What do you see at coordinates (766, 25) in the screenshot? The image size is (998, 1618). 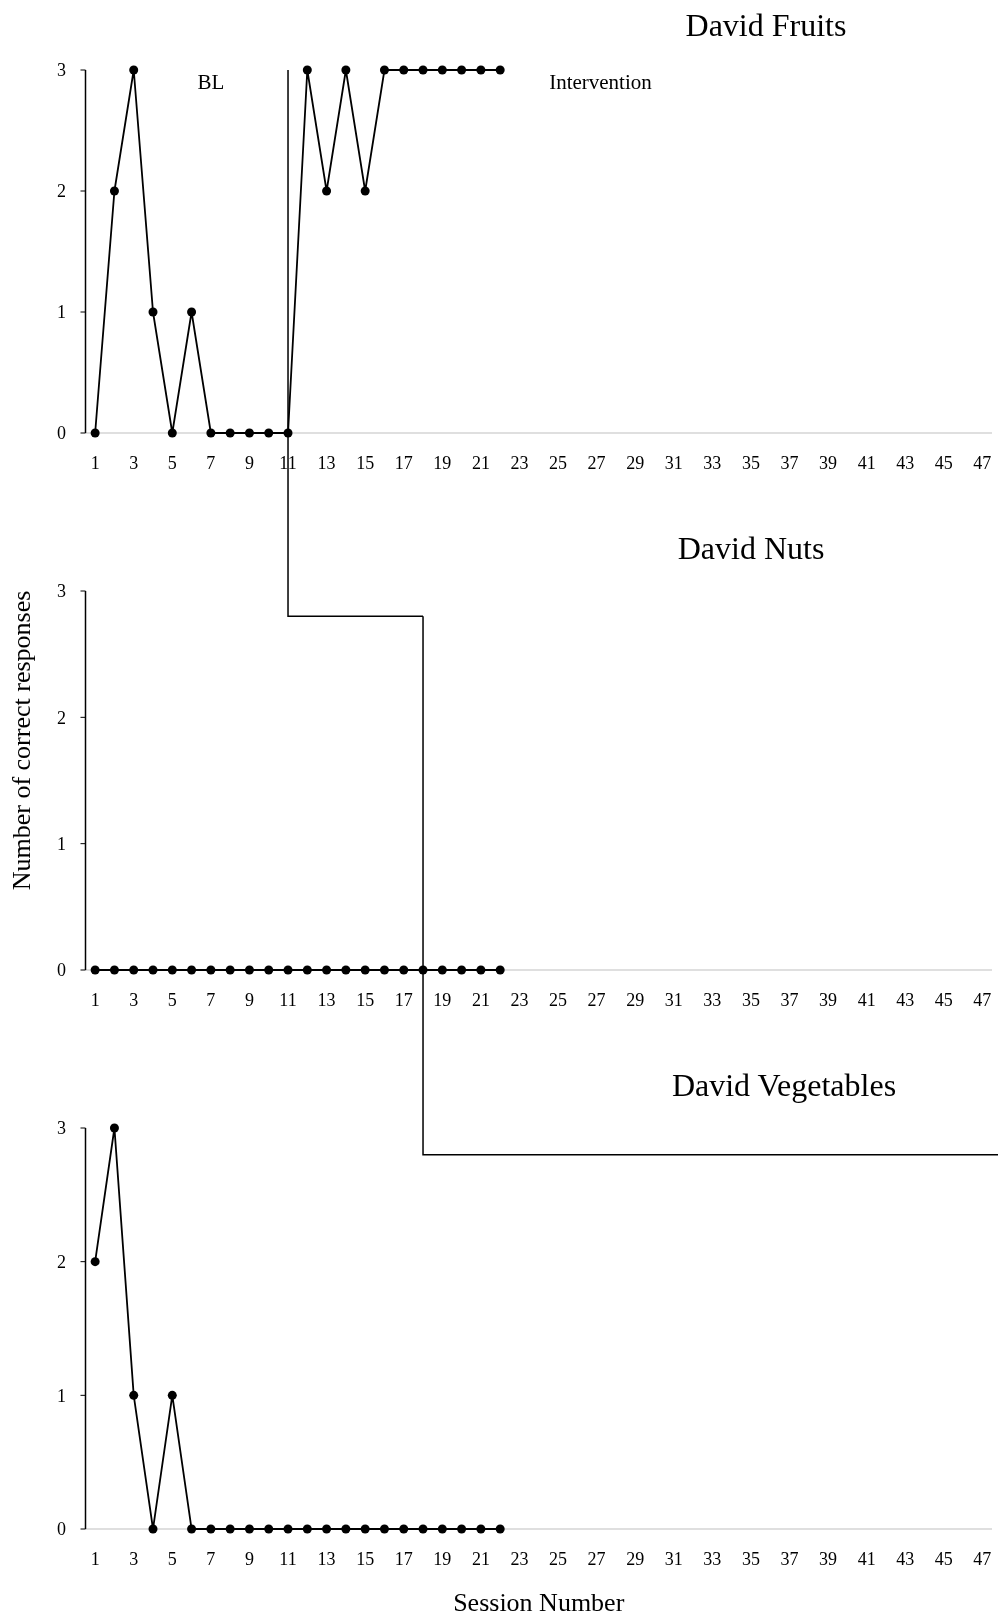 I see `chart-title: David Fruits` at bounding box center [766, 25].